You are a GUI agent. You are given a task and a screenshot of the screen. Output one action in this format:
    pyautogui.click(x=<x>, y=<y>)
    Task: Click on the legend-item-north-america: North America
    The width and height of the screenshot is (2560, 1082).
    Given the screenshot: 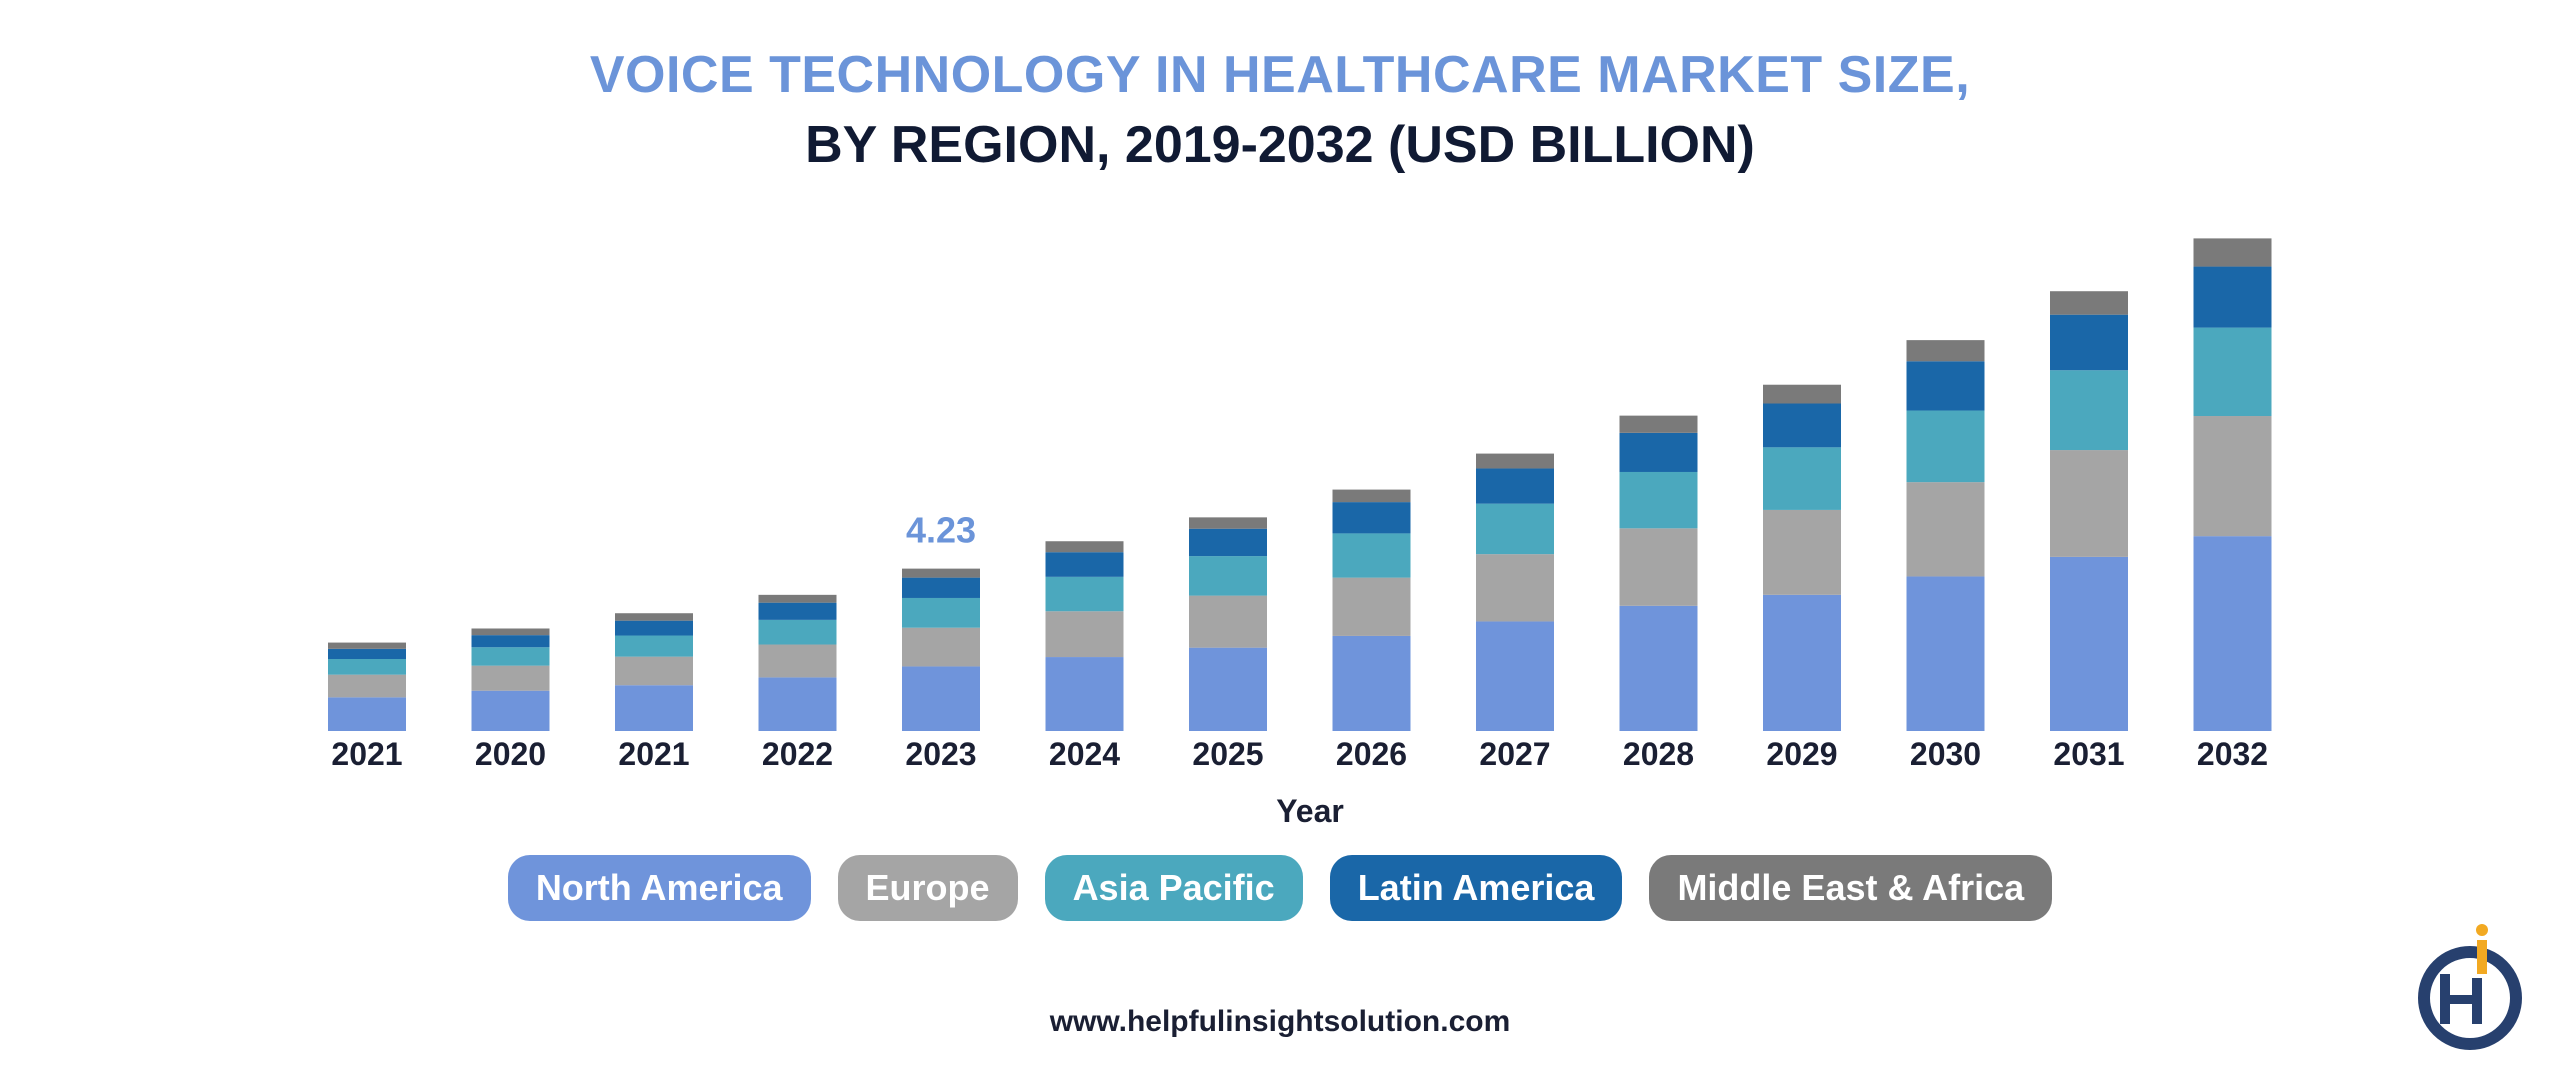 What is the action you would take?
    pyautogui.click(x=659, y=888)
    